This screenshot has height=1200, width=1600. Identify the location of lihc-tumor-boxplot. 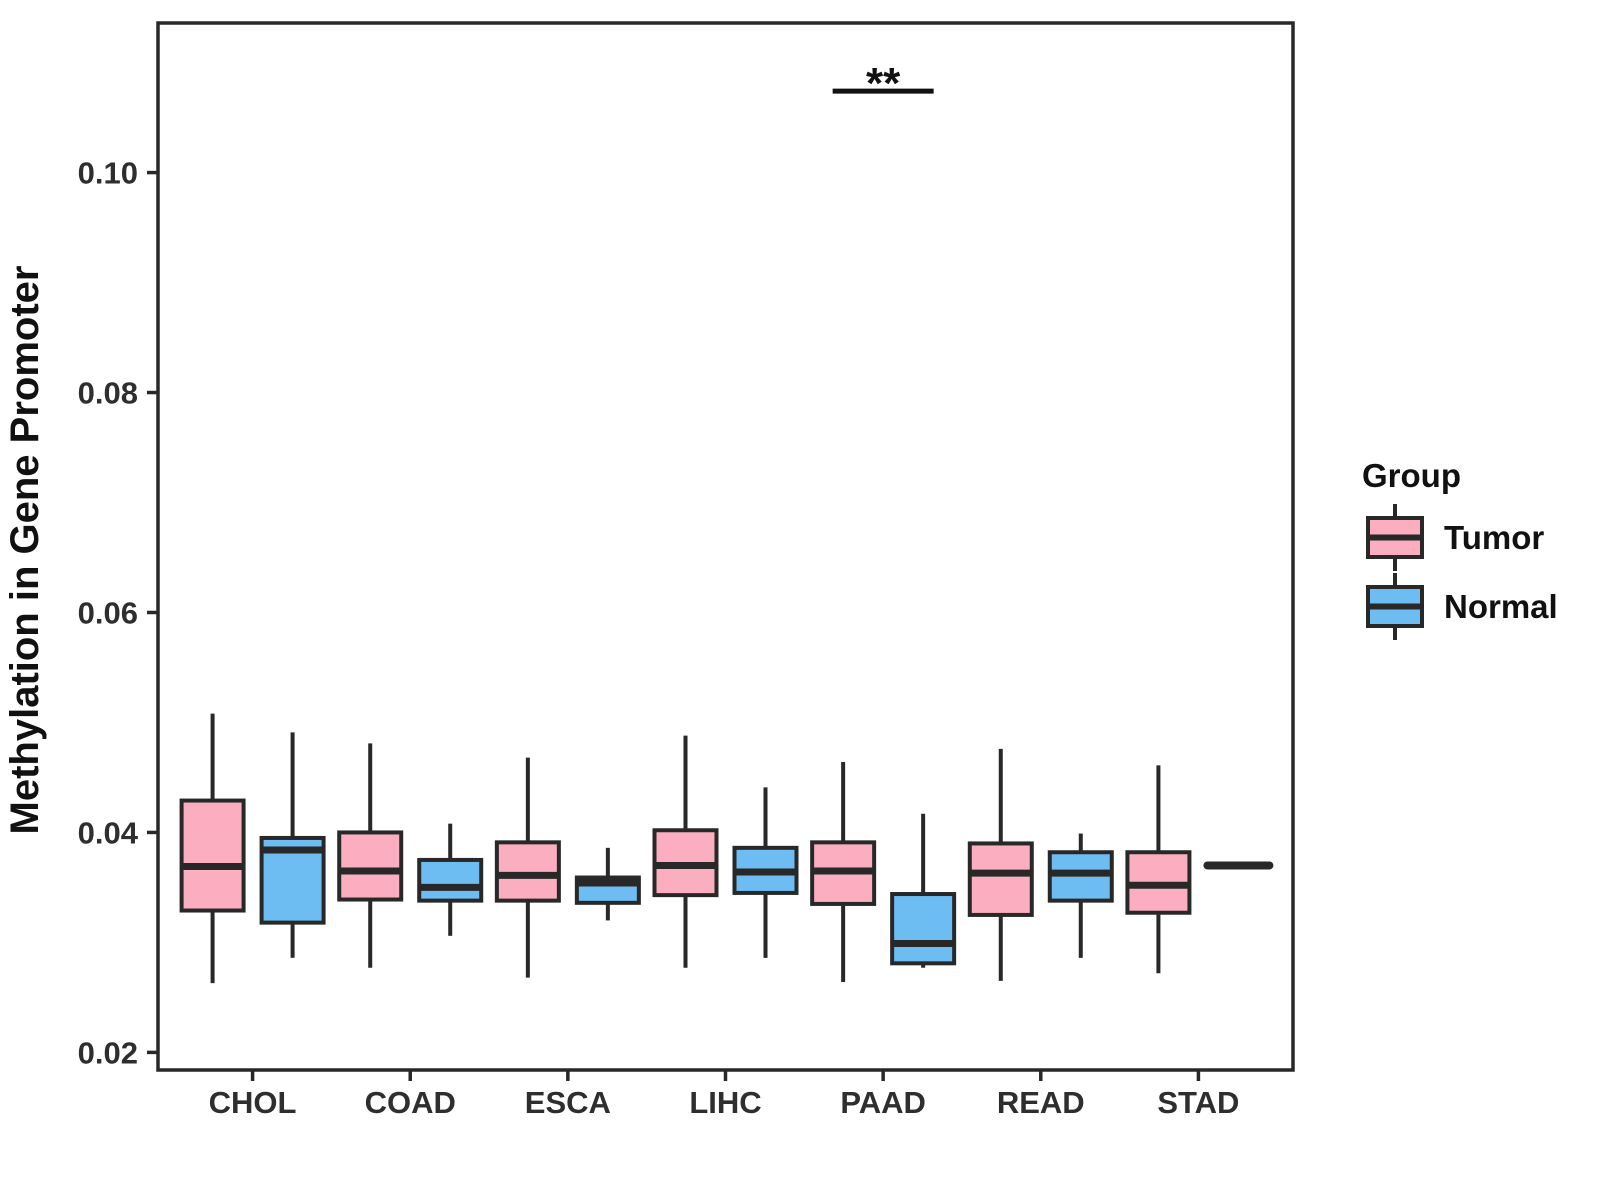
(685, 851).